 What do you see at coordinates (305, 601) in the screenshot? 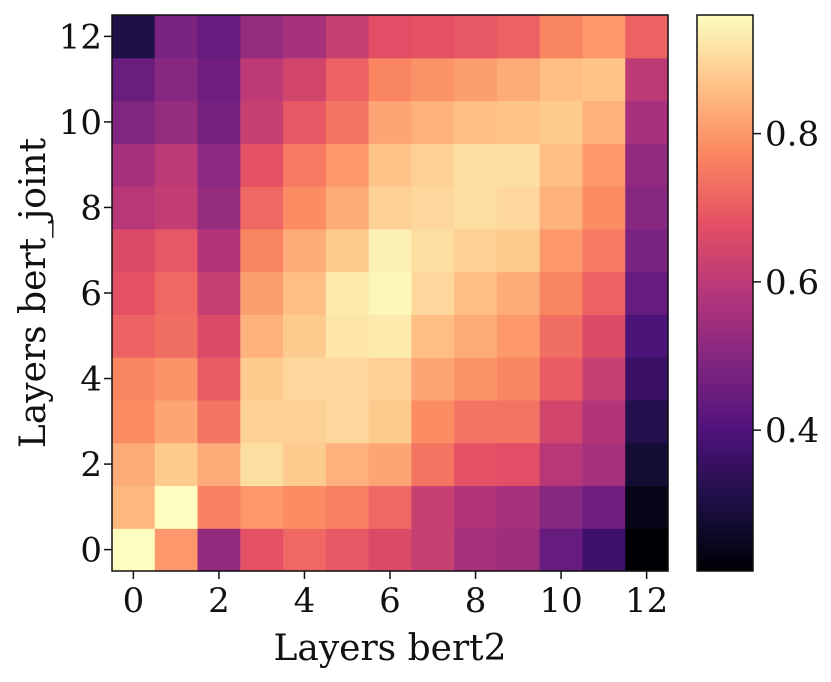
I see `x-tick-label-4: 4` at bounding box center [305, 601].